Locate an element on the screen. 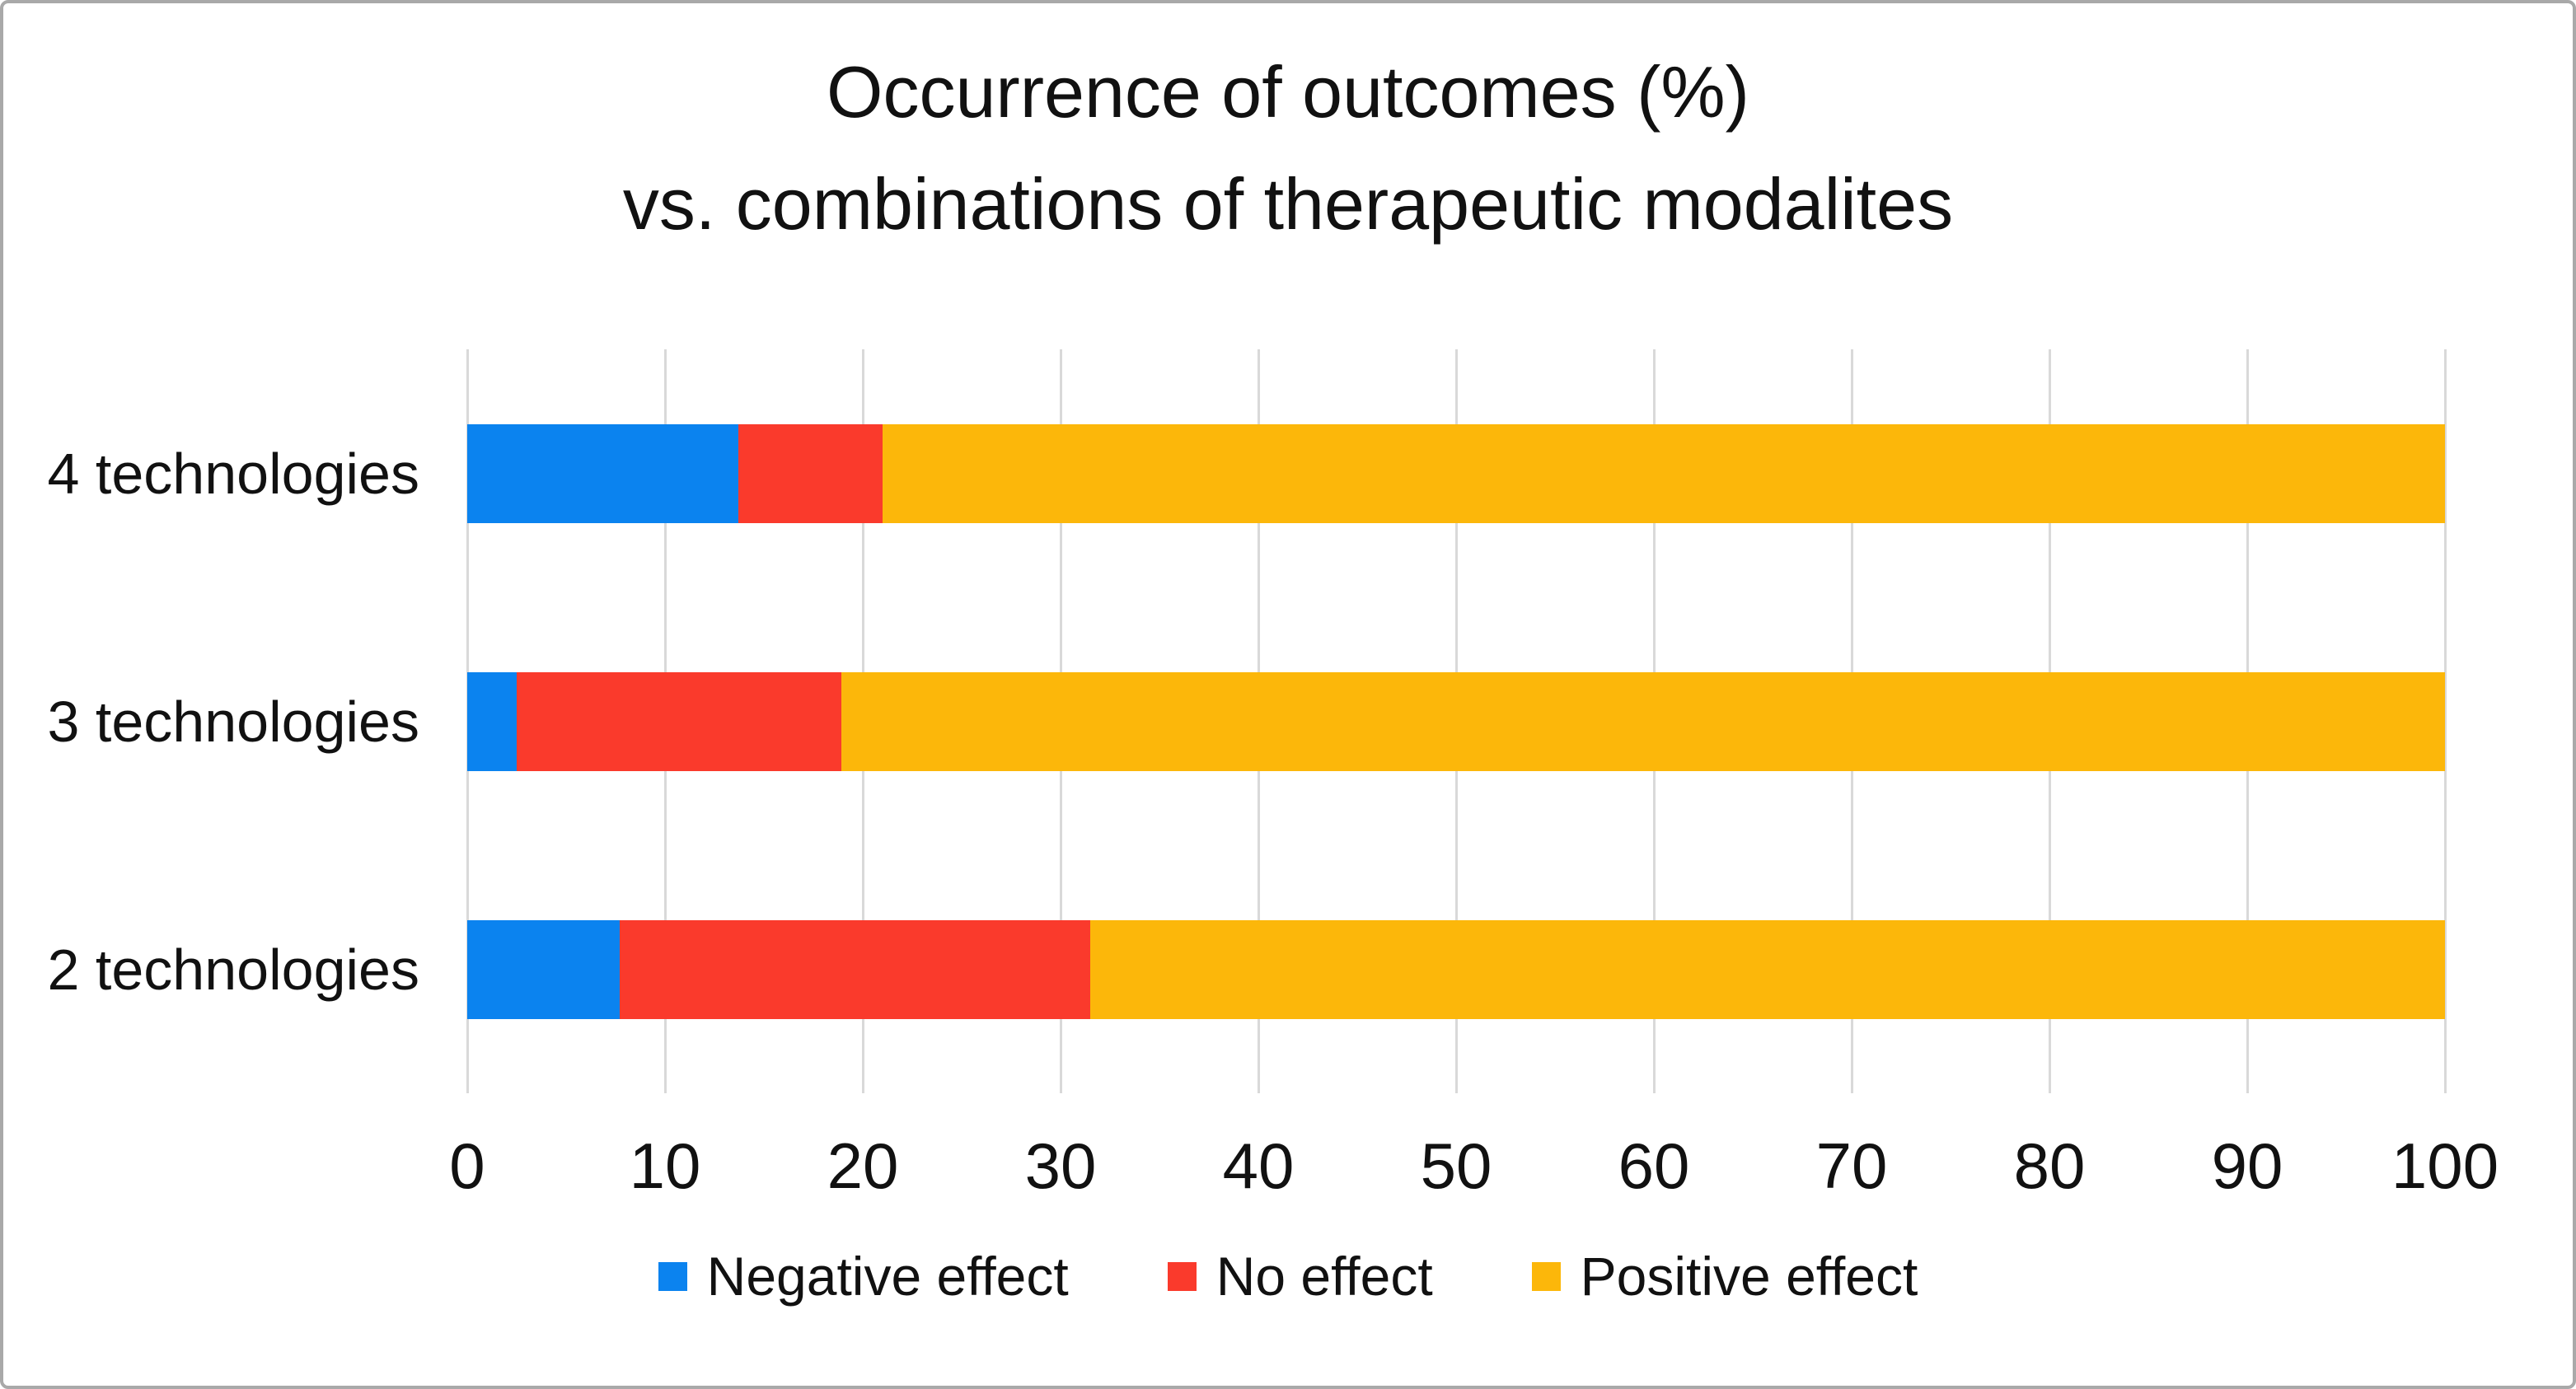 Image resolution: width=2576 pixels, height=1389 pixels. x-tick-label-70: 70 is located at coordinates (1851, 1165).